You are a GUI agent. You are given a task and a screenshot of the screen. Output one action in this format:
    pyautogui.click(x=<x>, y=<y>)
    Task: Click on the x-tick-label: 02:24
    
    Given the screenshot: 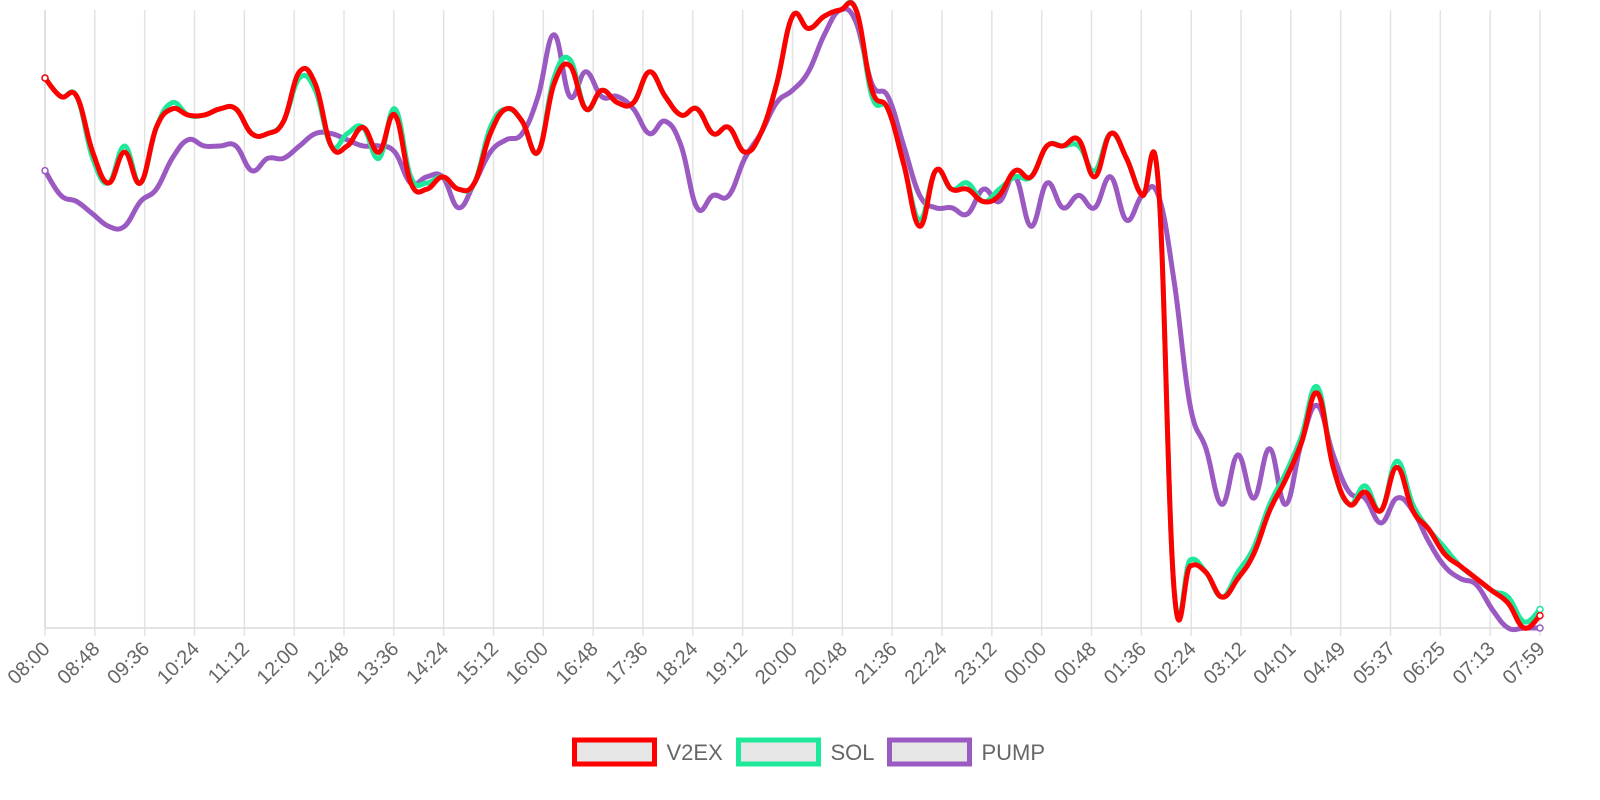 What is the action you would take?
    pyautogui.click(x=1175, y=663)
    